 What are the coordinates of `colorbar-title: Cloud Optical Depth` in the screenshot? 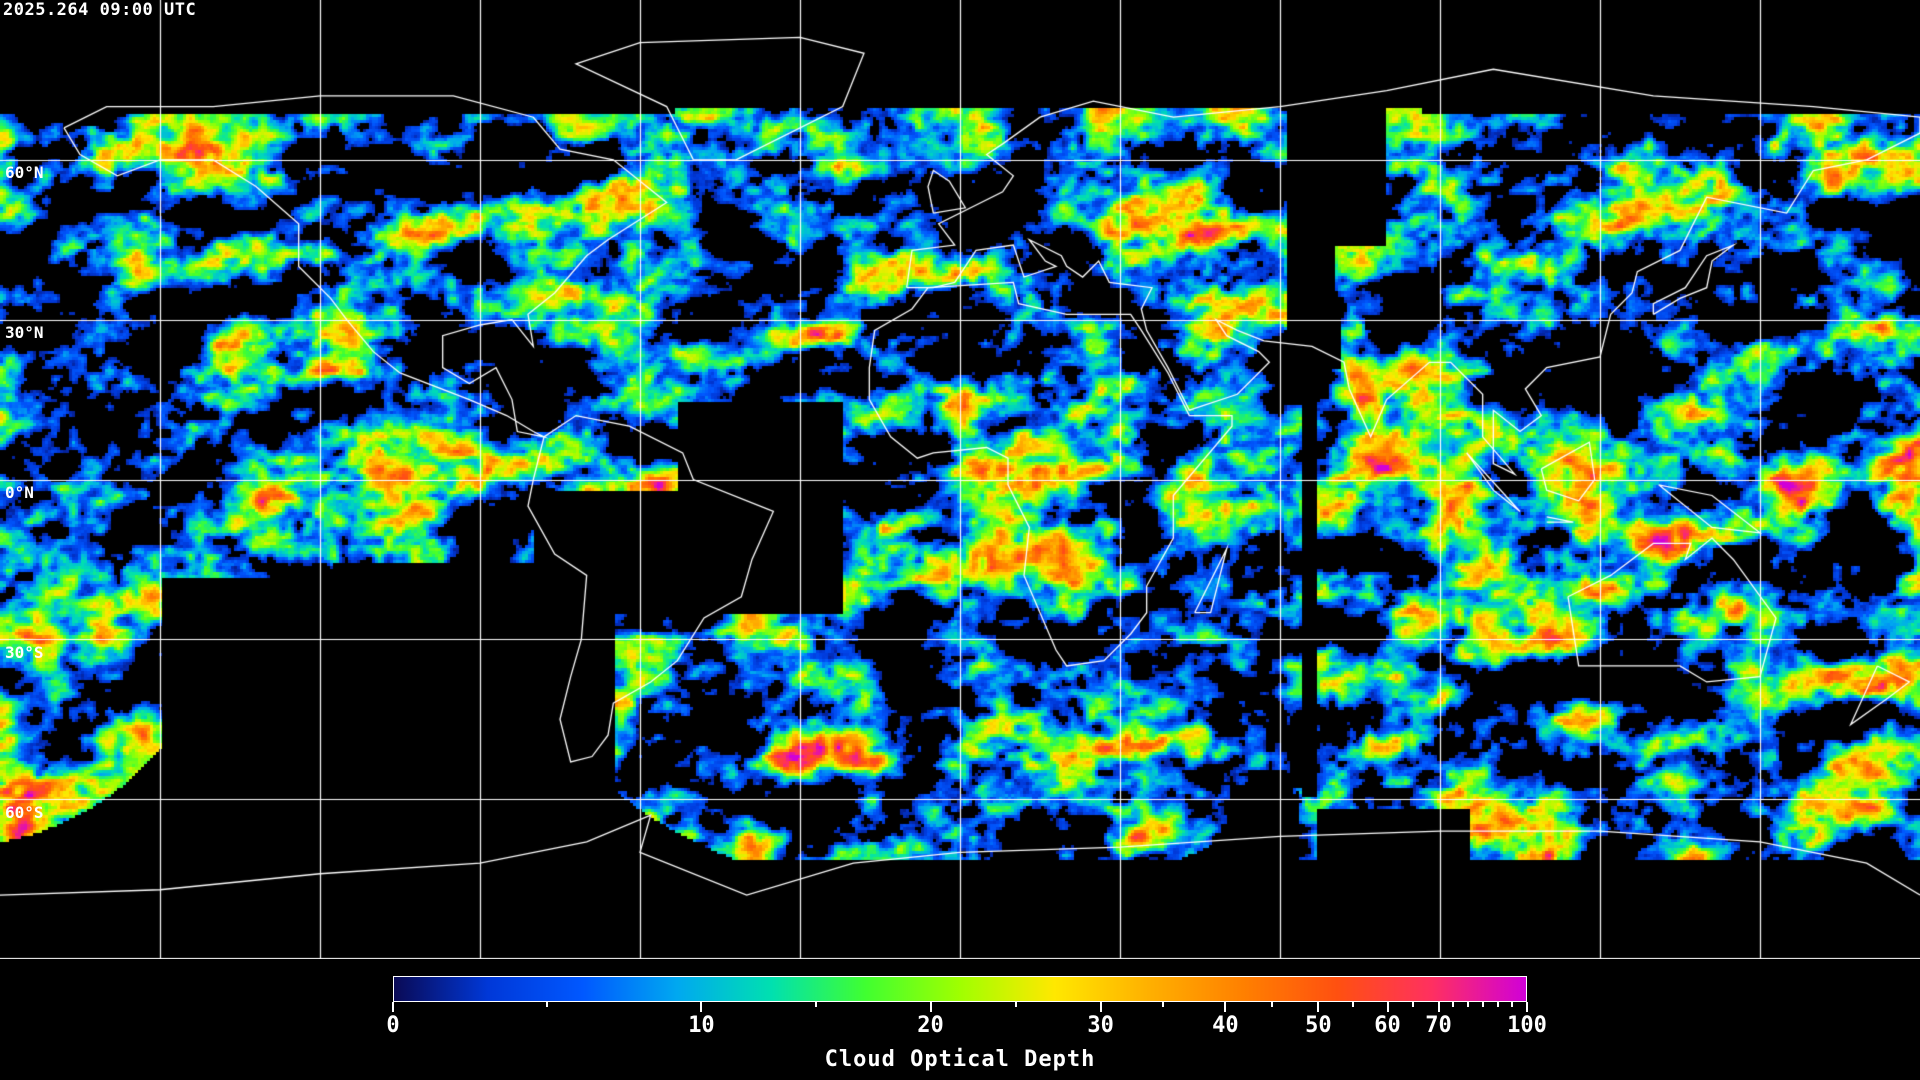 It's located at (960, 1059).